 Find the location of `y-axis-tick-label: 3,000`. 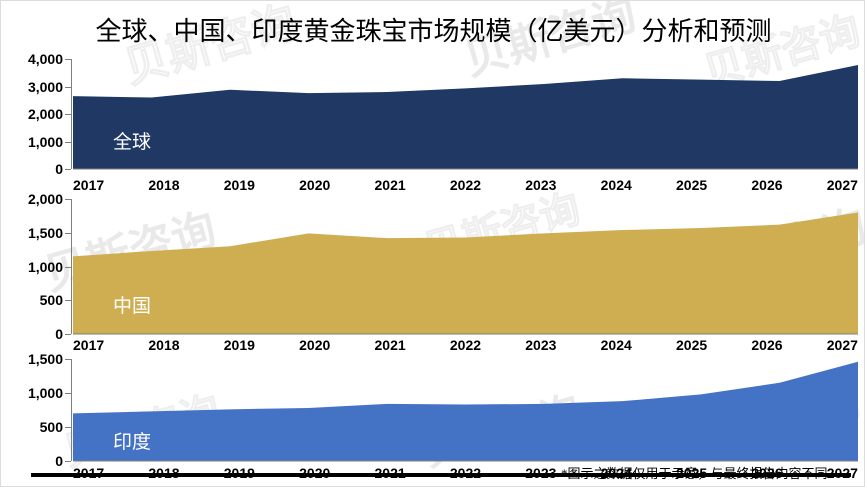

y-axis-tick-label: 3,000 is located at coordinates (45, 86).